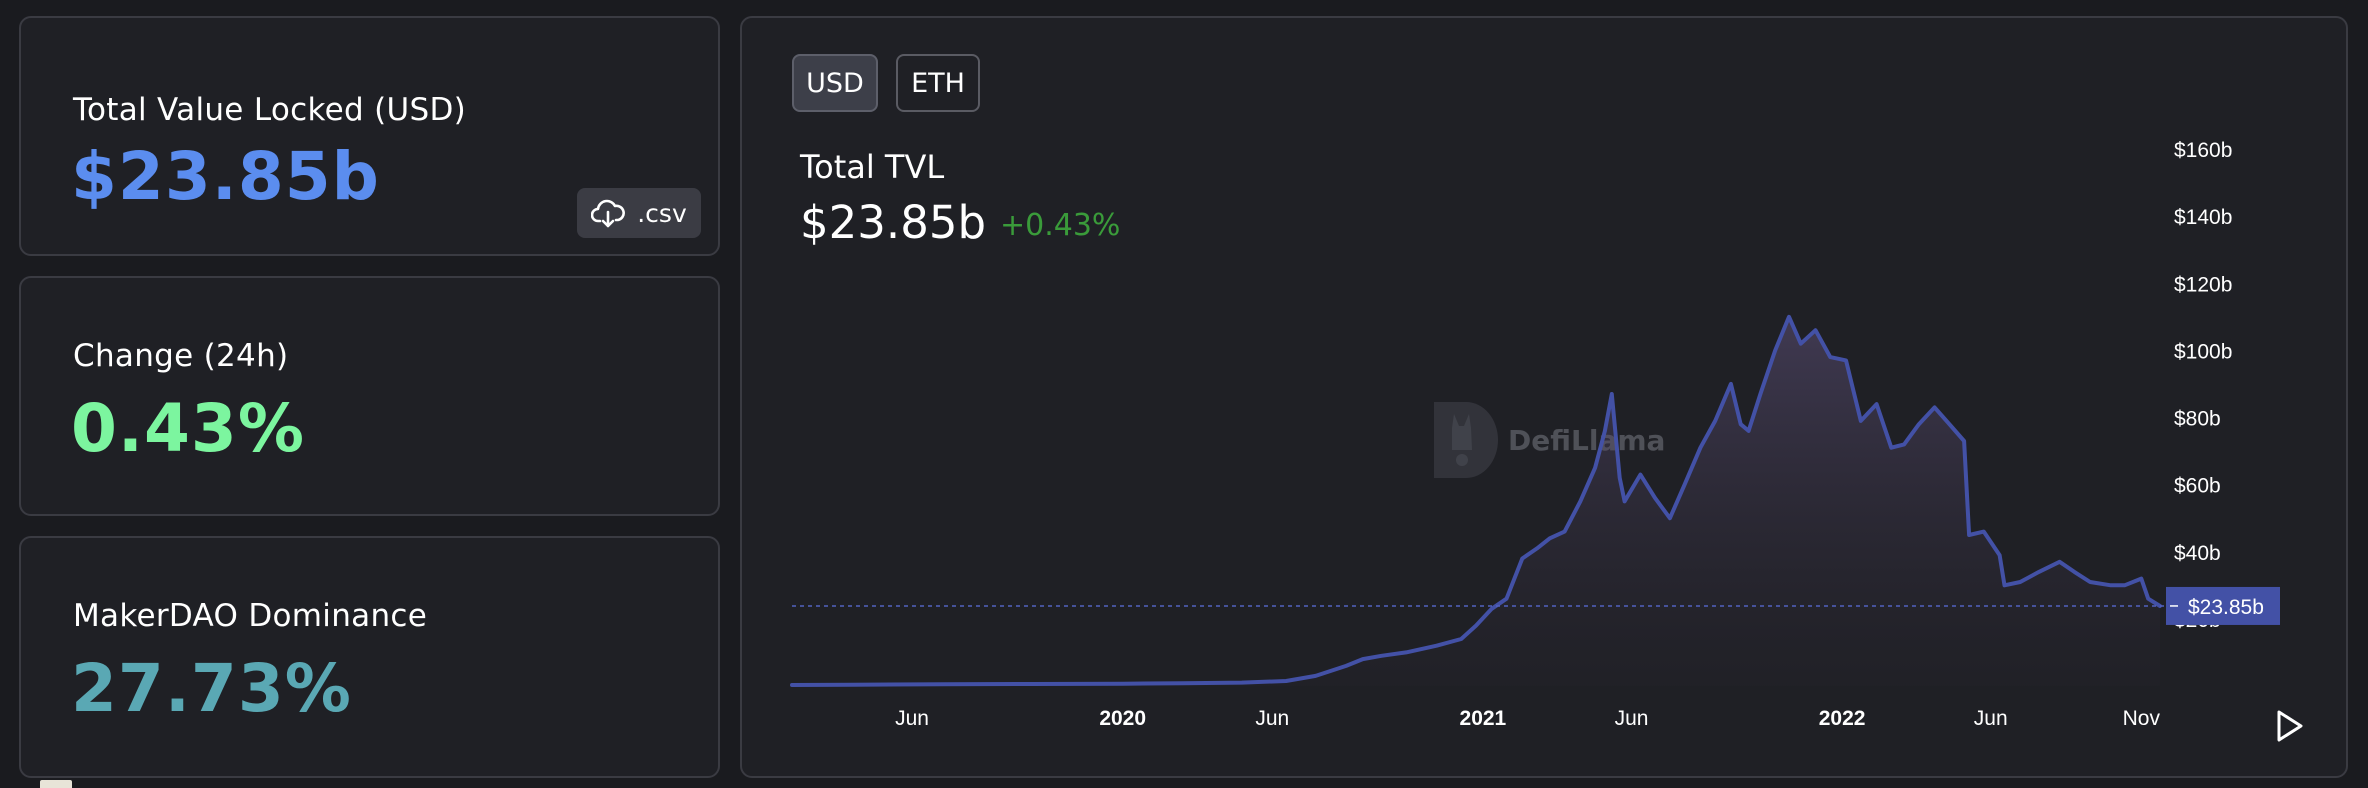  Describe the element at coordinates (225, 176) in the screenshot. I see `tvl-value: $23.85b` at that location.